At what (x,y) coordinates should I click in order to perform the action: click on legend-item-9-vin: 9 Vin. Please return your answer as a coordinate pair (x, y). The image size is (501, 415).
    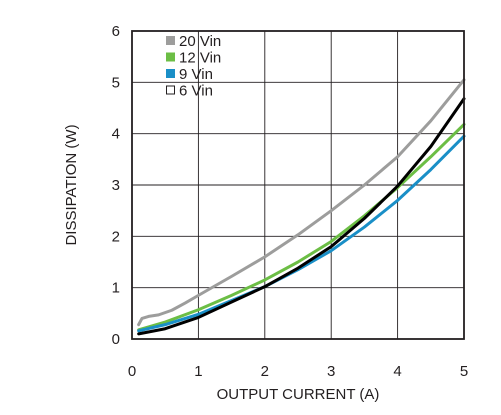
    Looking at the image, I should click on (189, 74).